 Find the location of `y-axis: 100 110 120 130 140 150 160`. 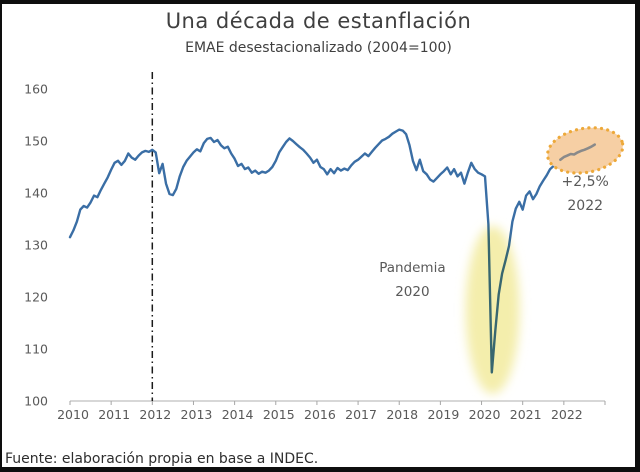

y-axis: 100 110 120 130 140 150 160 is located at coordinates (36, 245).